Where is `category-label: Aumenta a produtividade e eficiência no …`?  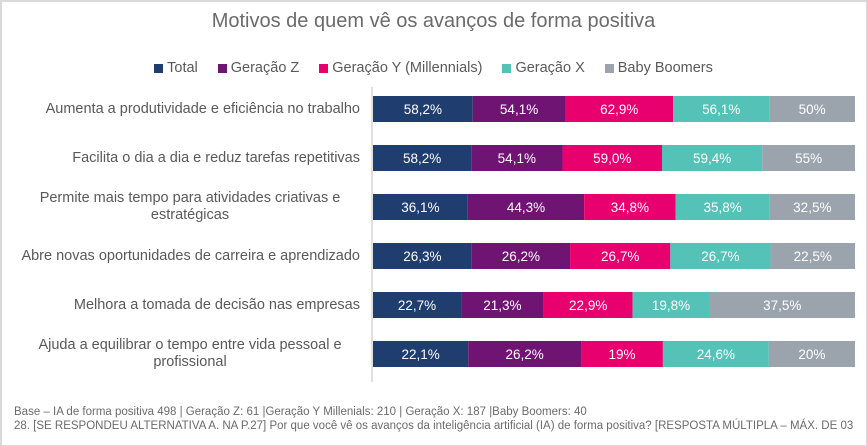
category-label: Aumenta a produtividade e eficiência no … is located at coordinates (184, 109).